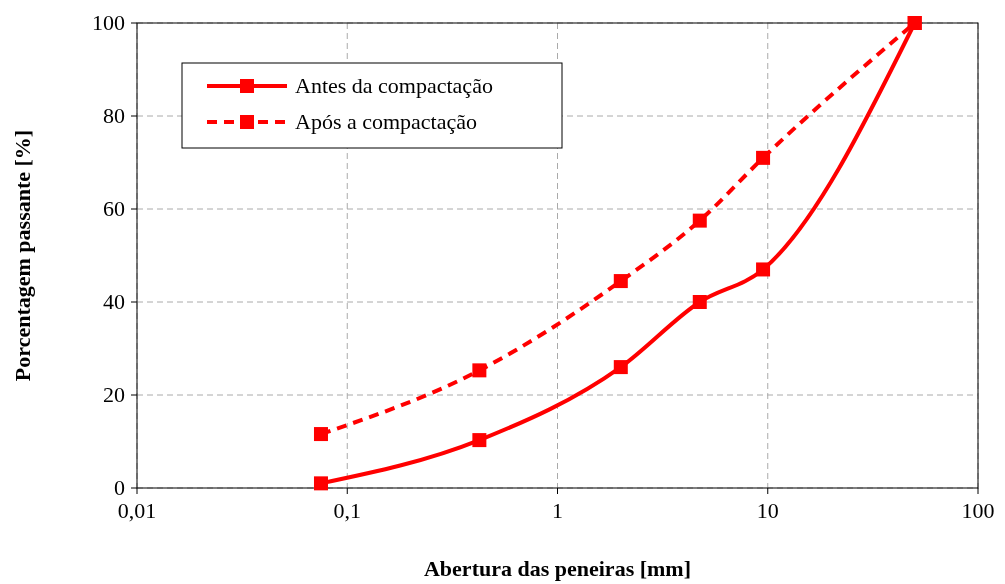 This screenshot has height=584, width=1005. What do you see at coordinates (108, 22) in the screenshot?
I see `y-tick-label: 100` at bounding box center [108, 22].